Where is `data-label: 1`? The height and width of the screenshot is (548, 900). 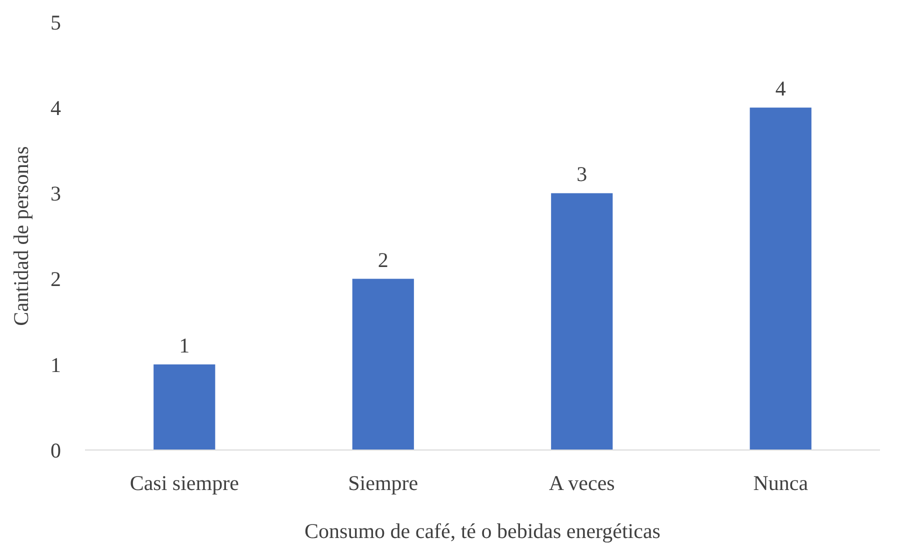
data-label: 1 is located at coordinates (184, 345).